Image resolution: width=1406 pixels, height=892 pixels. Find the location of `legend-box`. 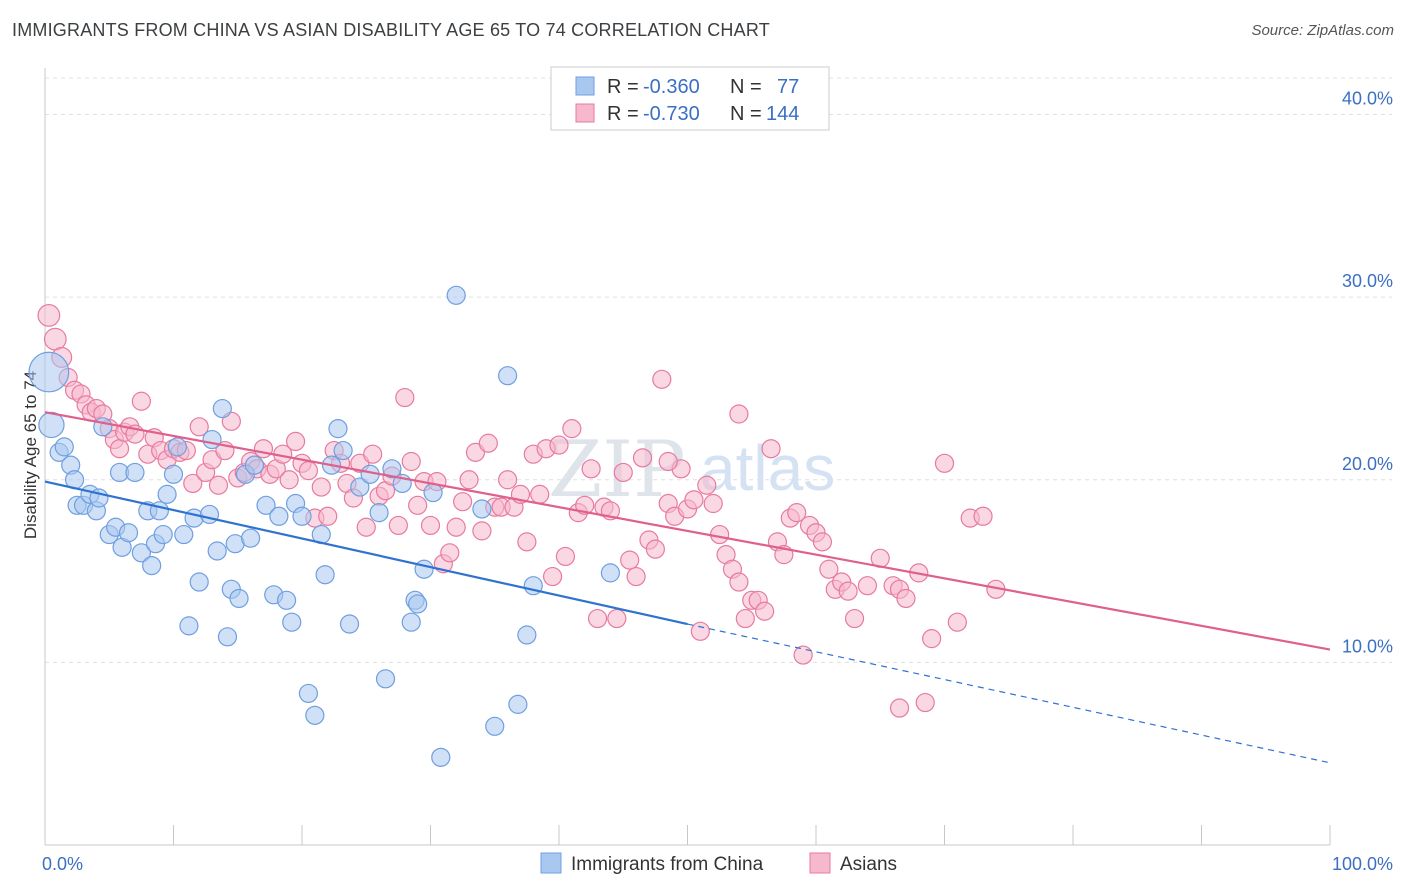

legend-box is located at coordinates (690, 98).